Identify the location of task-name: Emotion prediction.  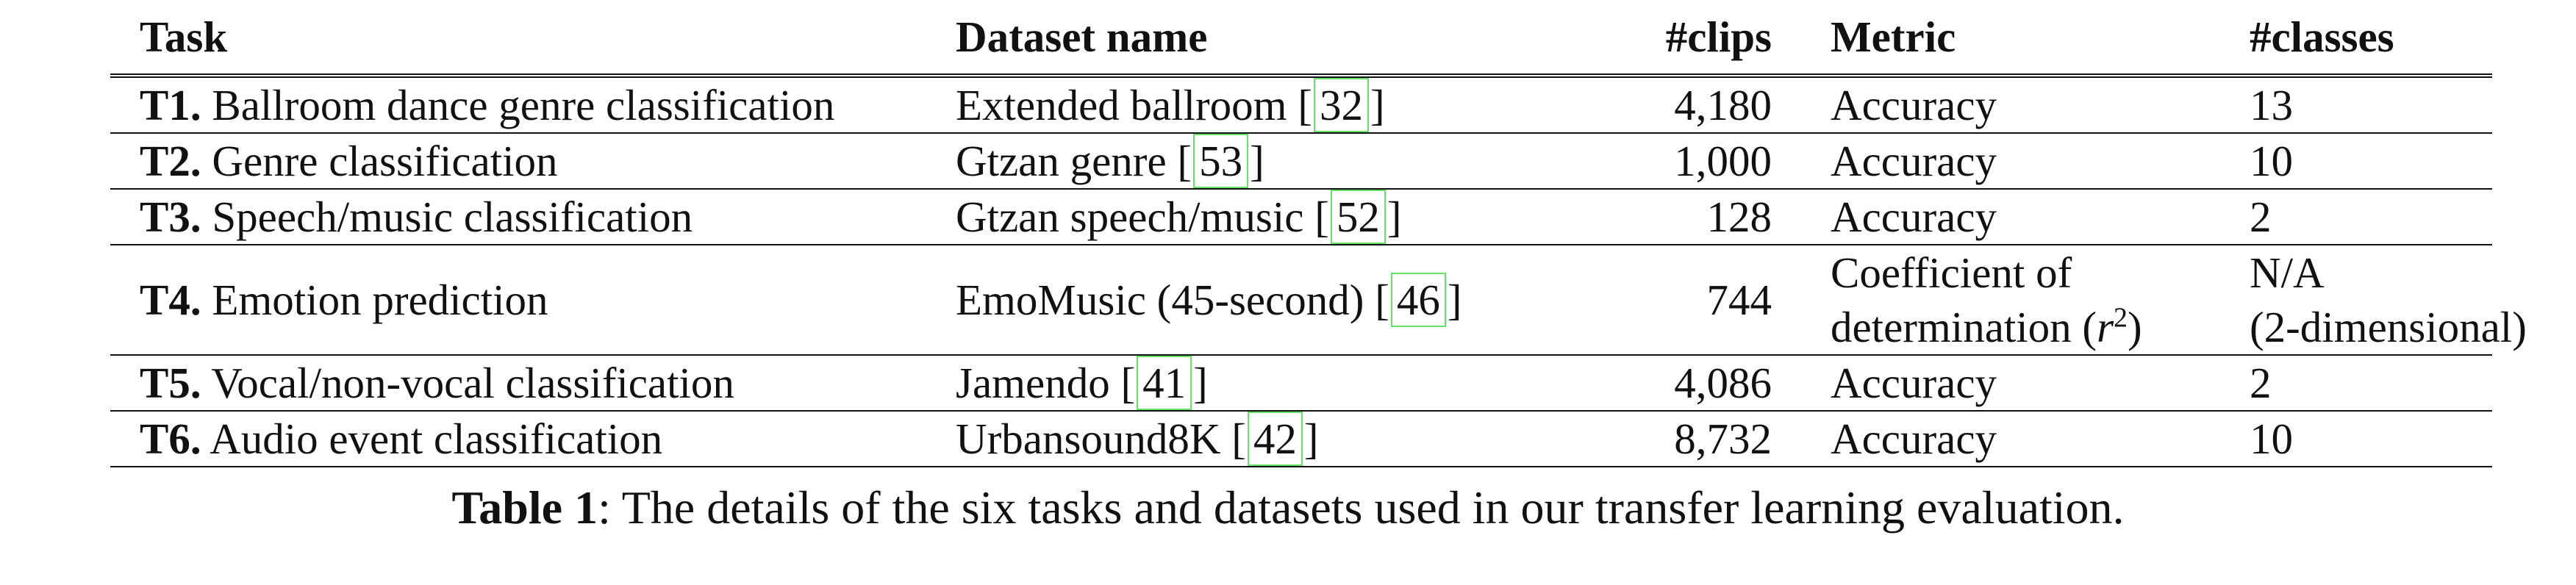
(380, 300).